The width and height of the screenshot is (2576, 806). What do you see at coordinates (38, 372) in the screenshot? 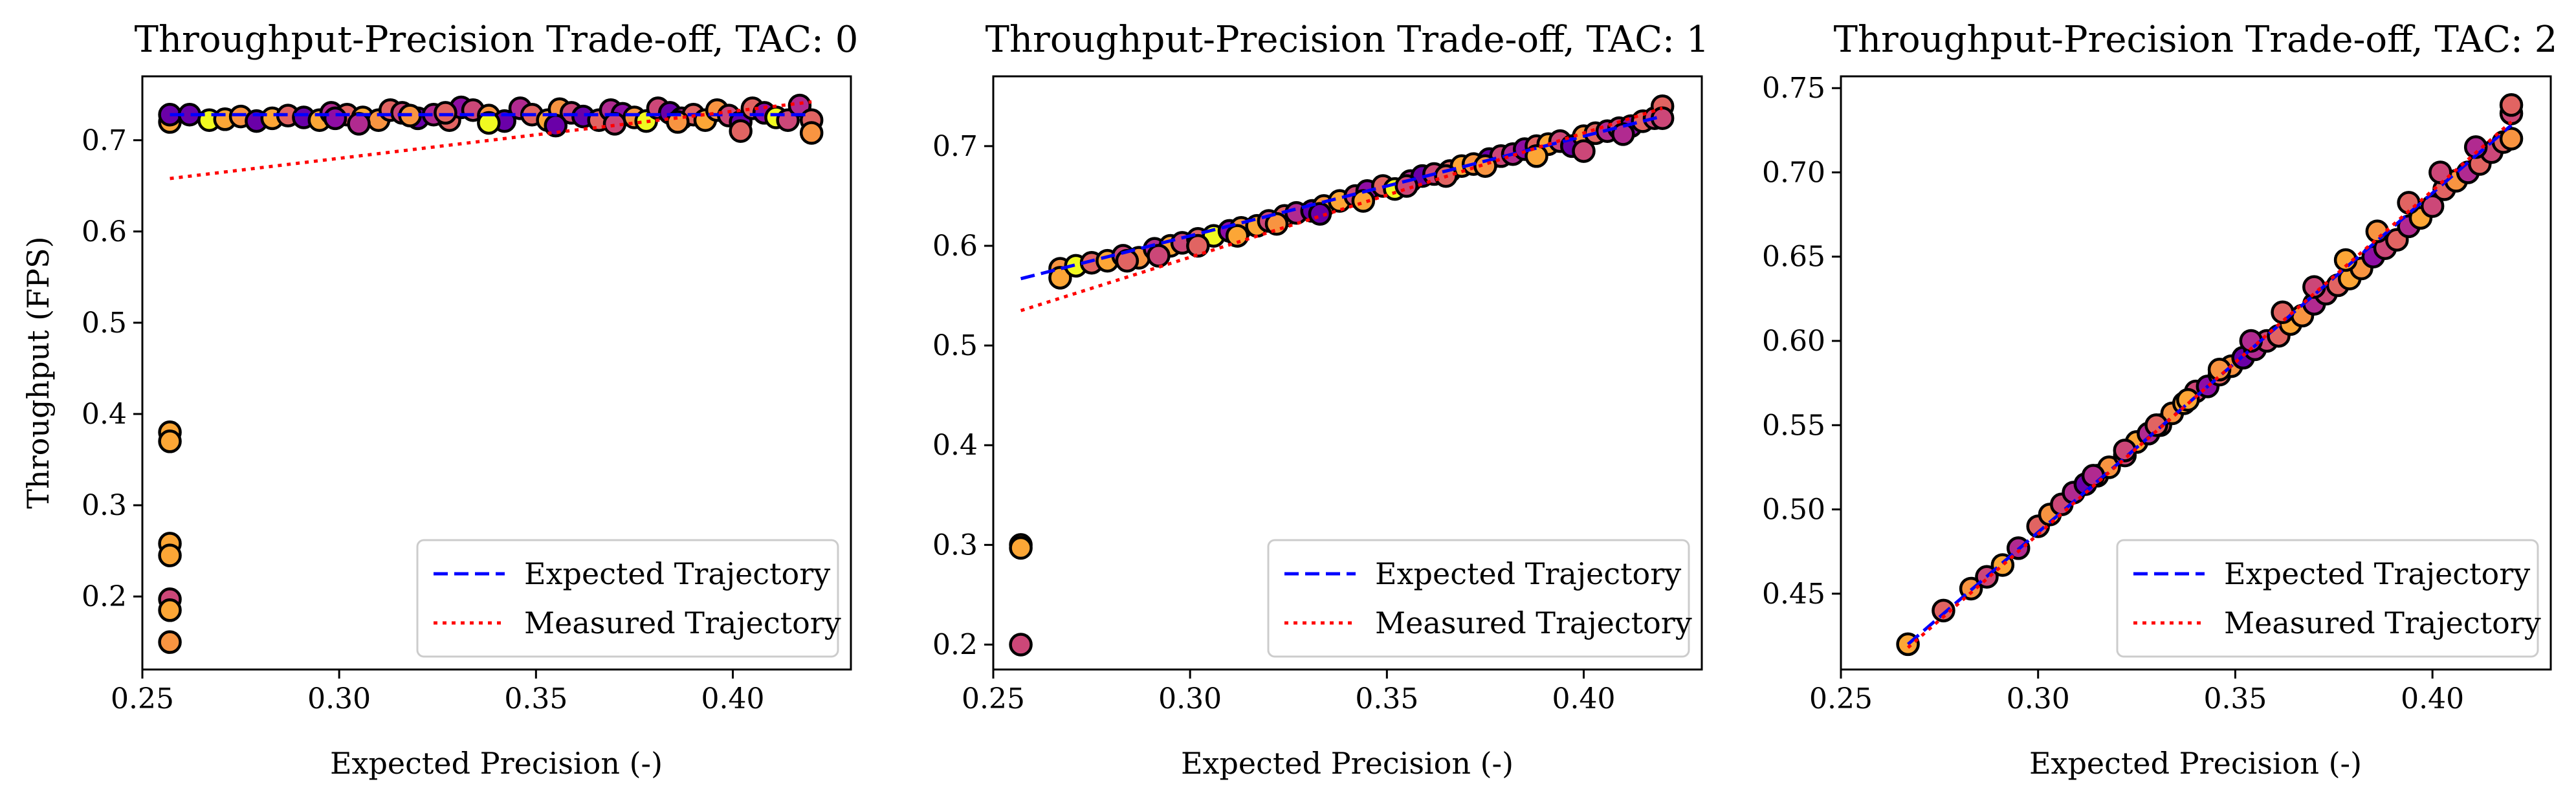
I see `y-axis-label: Throughput (FPS)` at bounding box center [38, 372].